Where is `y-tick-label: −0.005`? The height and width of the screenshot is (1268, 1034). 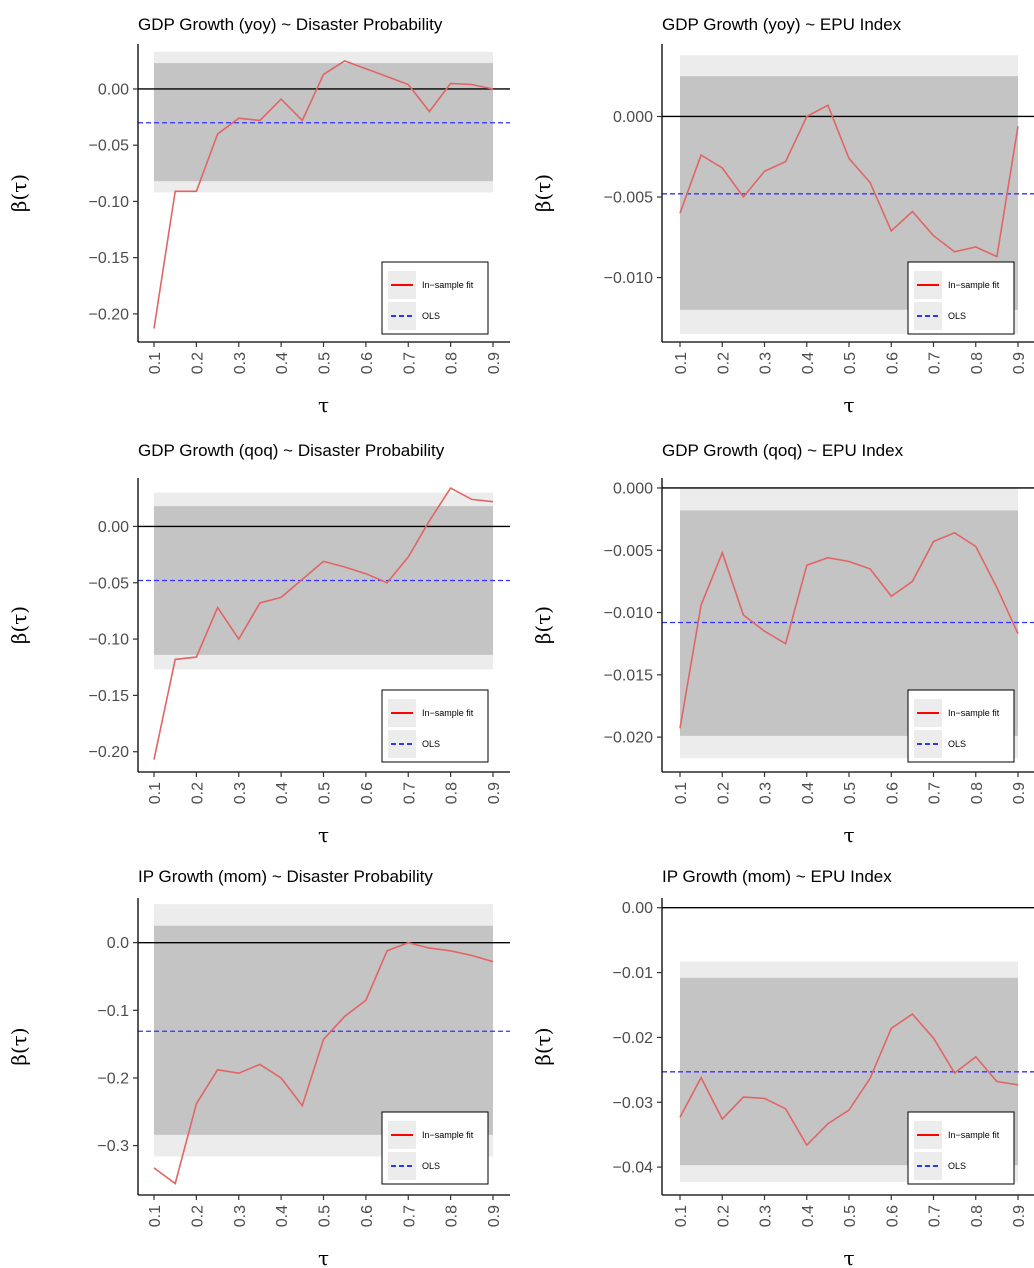 y-tick-label: −0.005 is located at coordinates (628, 551).